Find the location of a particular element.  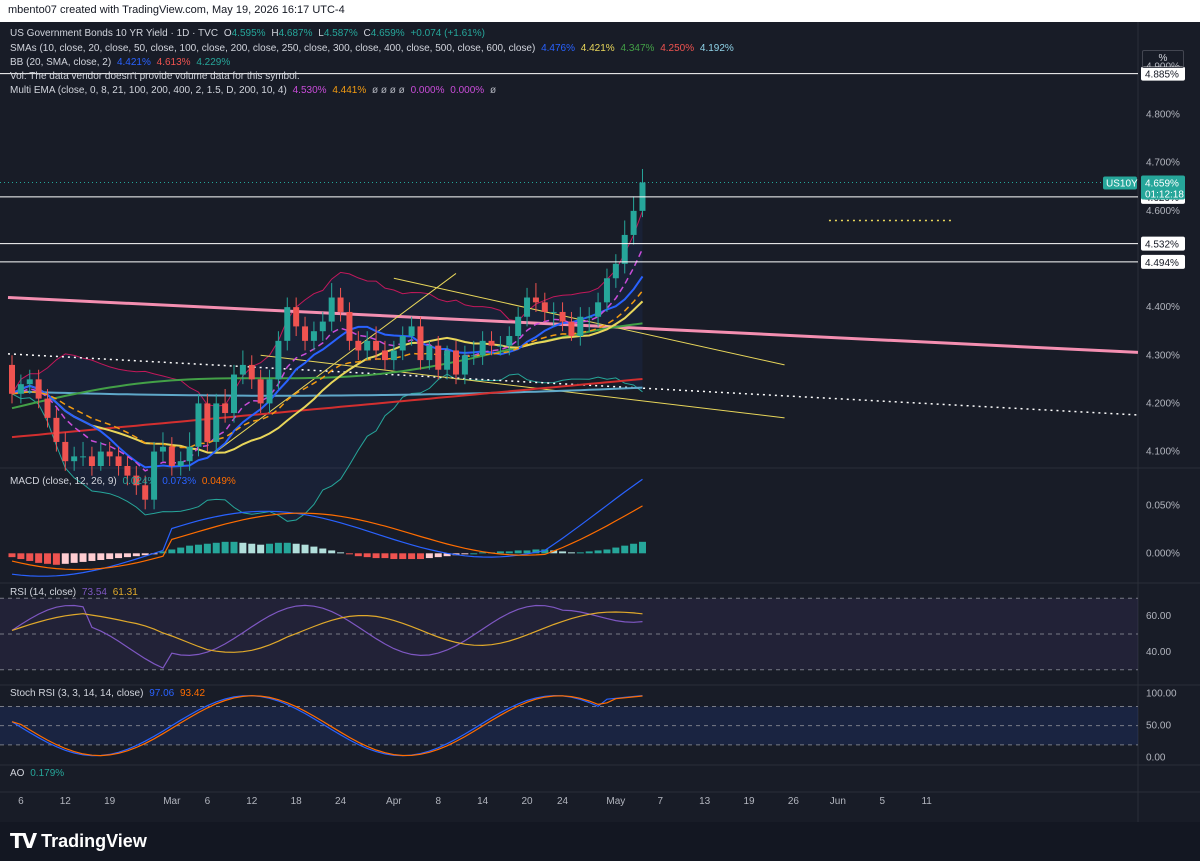

ohlc-change: +0.074 (+1.61%) is located at coordinates (447, 33).